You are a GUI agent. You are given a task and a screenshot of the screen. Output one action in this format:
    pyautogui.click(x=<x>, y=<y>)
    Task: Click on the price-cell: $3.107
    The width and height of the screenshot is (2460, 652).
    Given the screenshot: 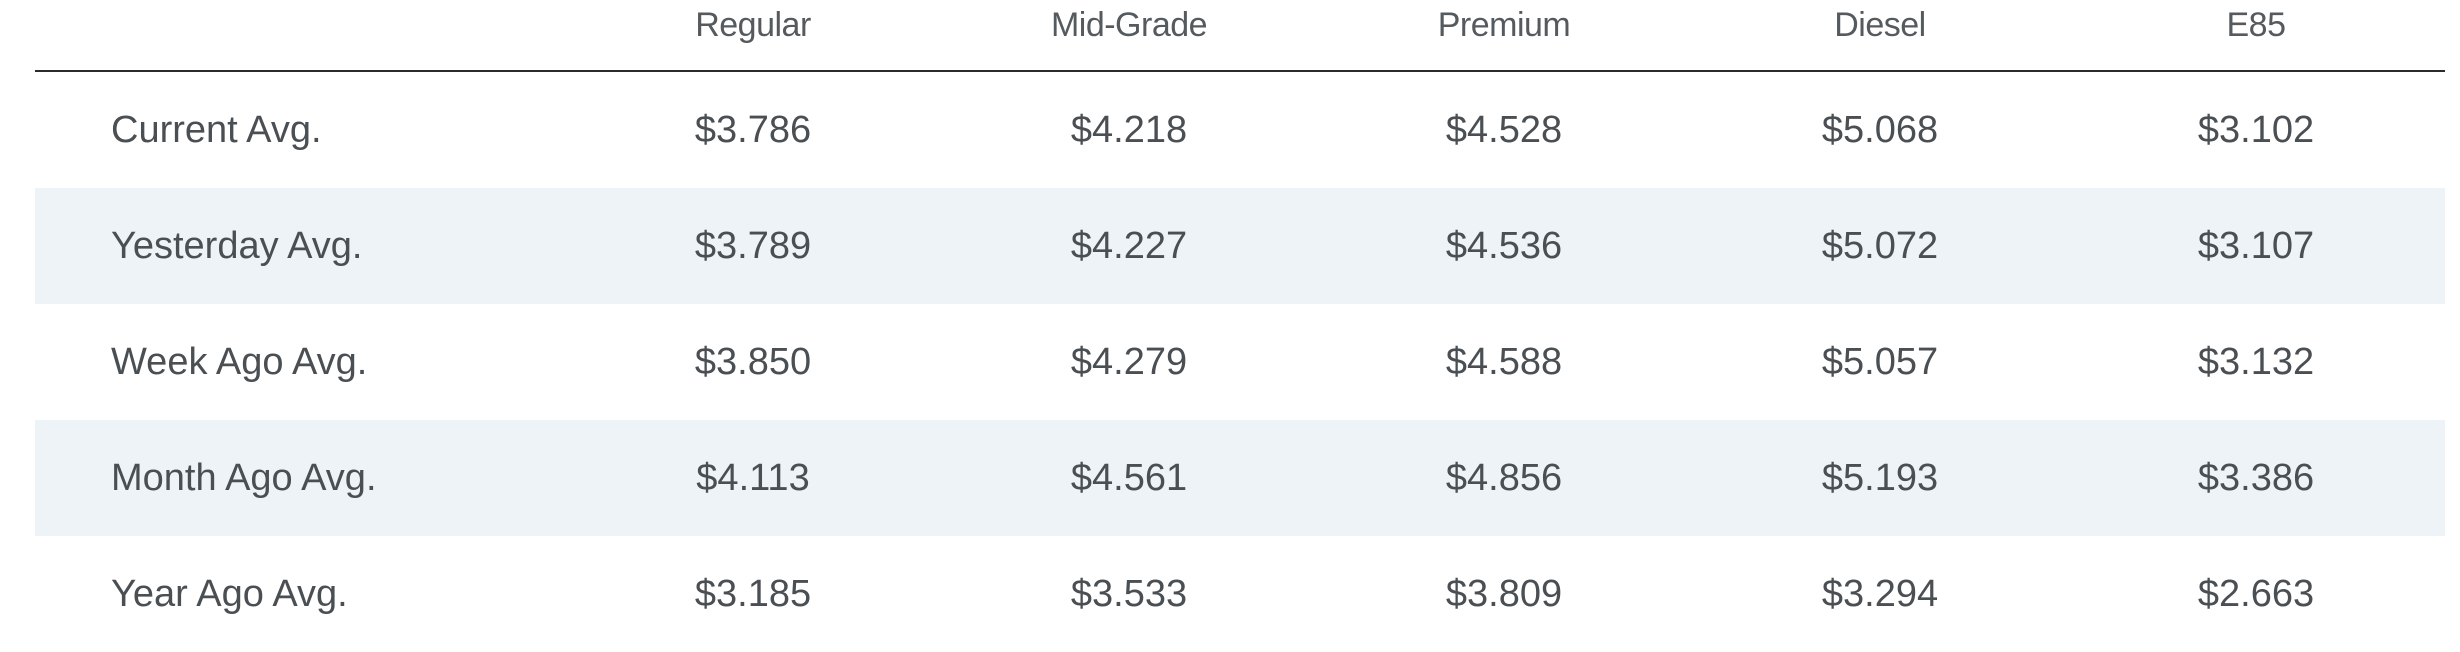 What is the action you would take?
    pyautogui.click(x=2256, y=246)
    